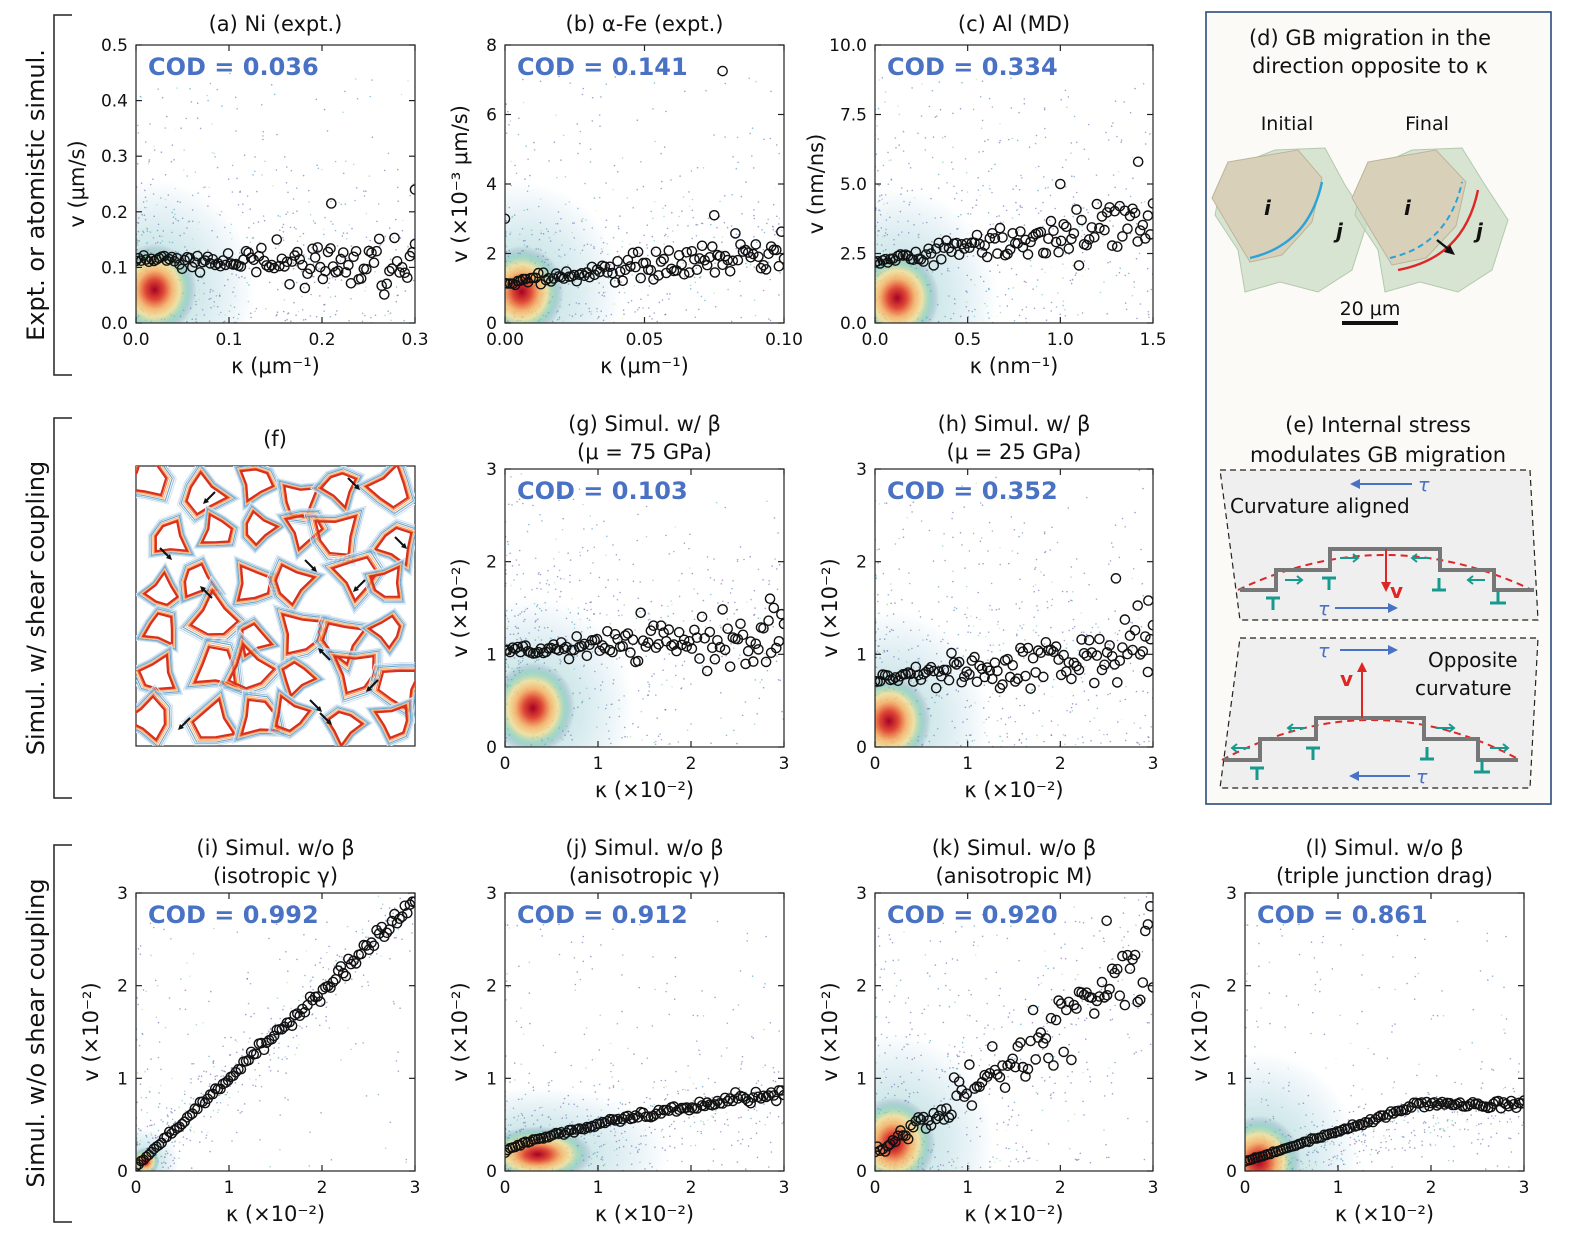  Describe the element at coordinates (645, 340) in the screenshot. I see `x-tick-label: 0.05` at that location.